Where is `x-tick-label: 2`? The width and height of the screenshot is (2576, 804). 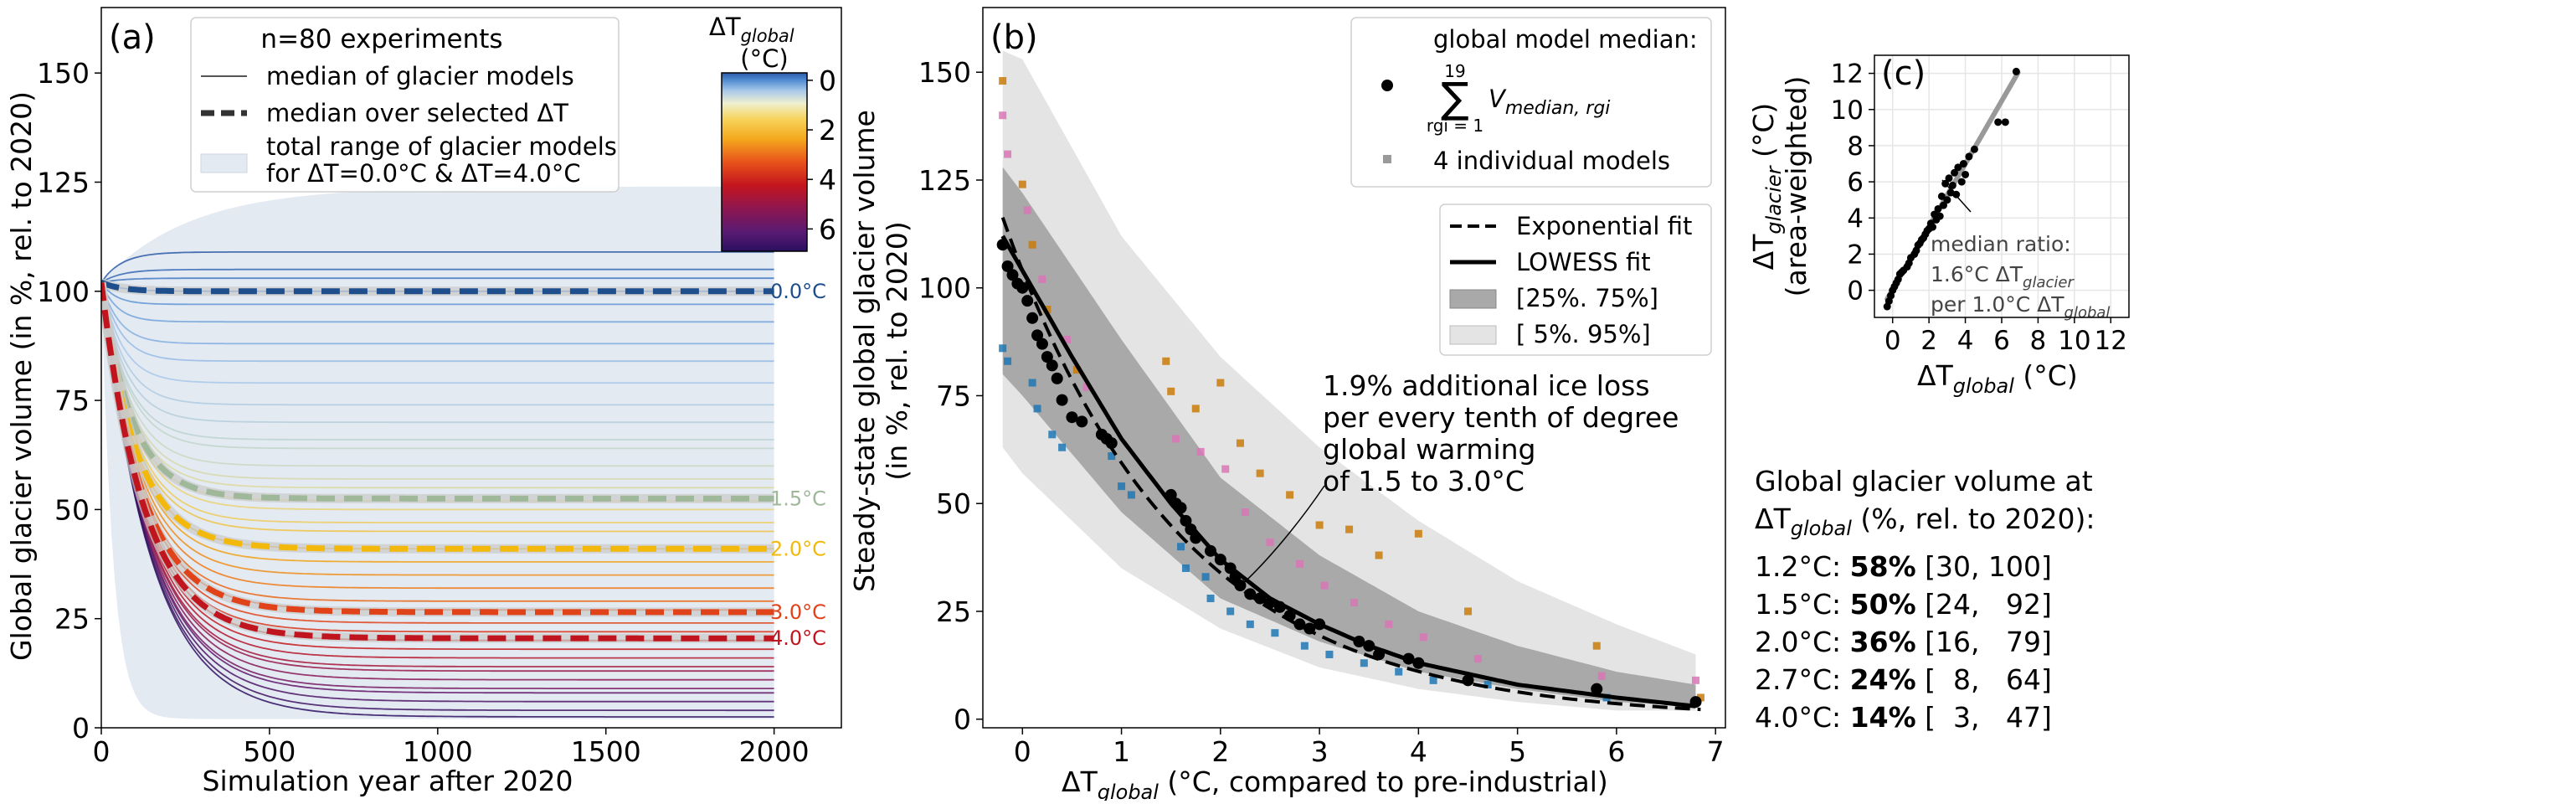
x-tick-label: 2 is located at coordinates (1928, 341).